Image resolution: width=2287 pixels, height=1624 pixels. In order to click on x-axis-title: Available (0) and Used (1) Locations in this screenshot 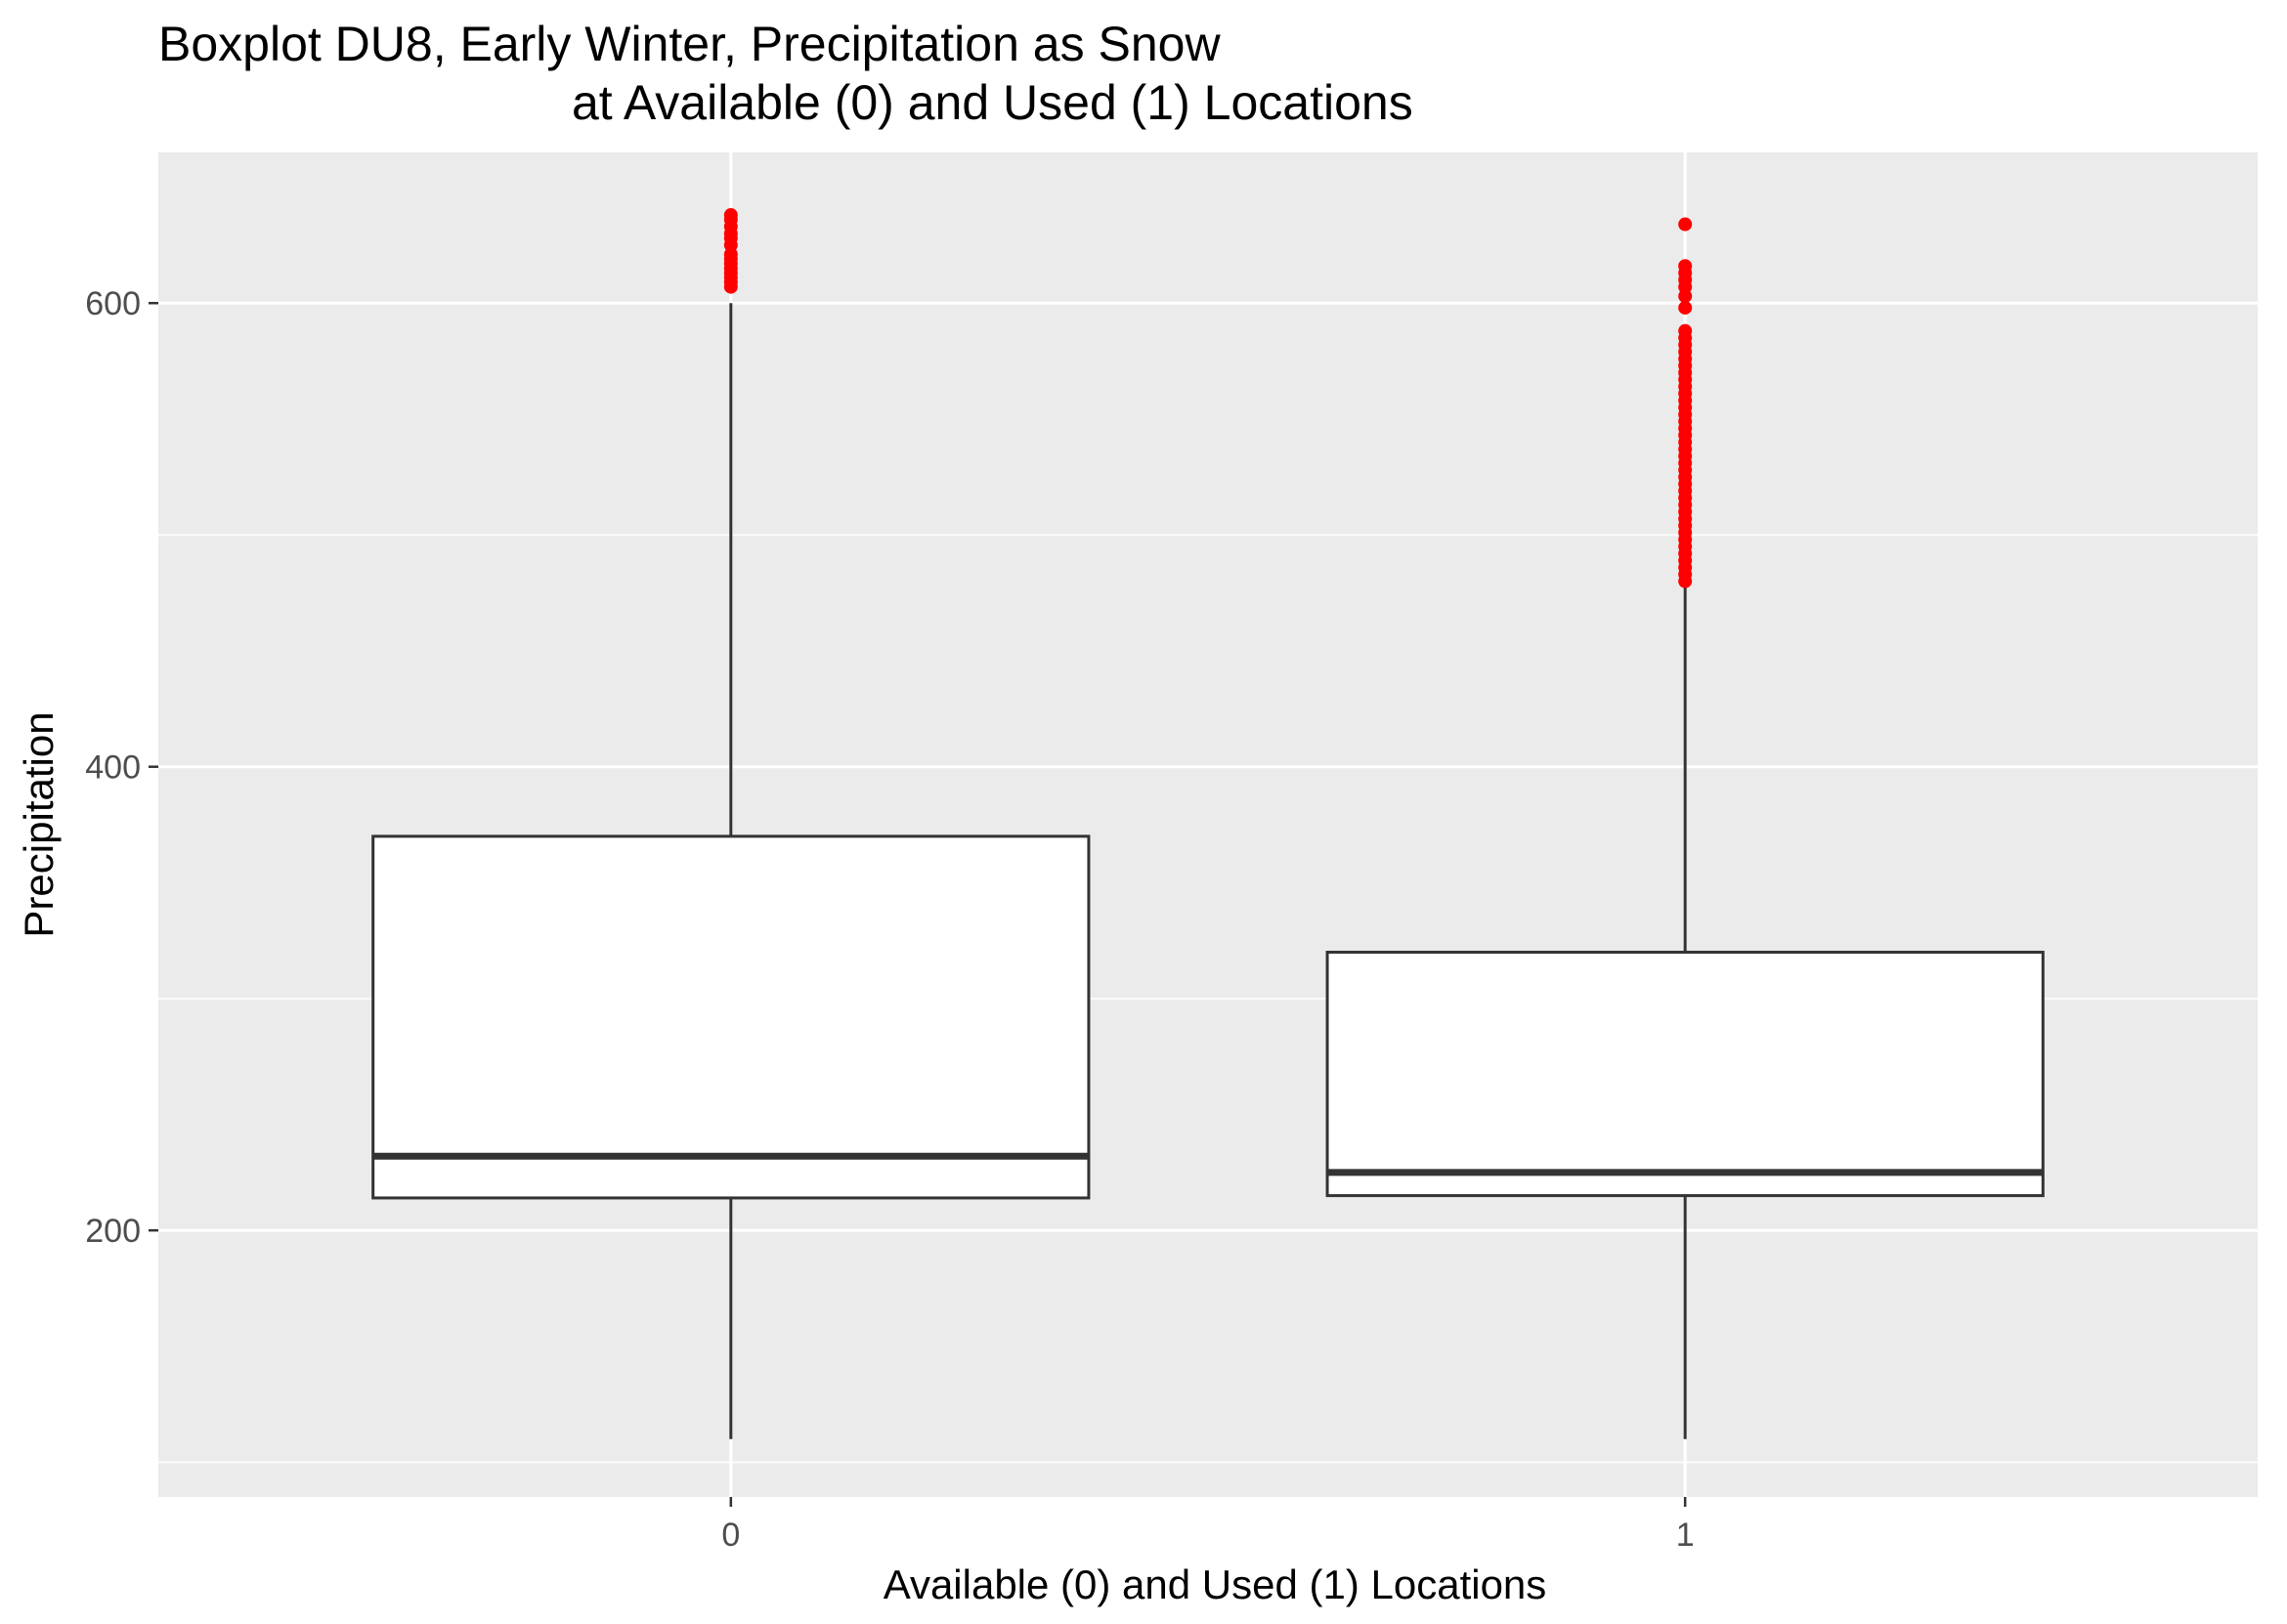, I will do `click(1215, 1584)`.